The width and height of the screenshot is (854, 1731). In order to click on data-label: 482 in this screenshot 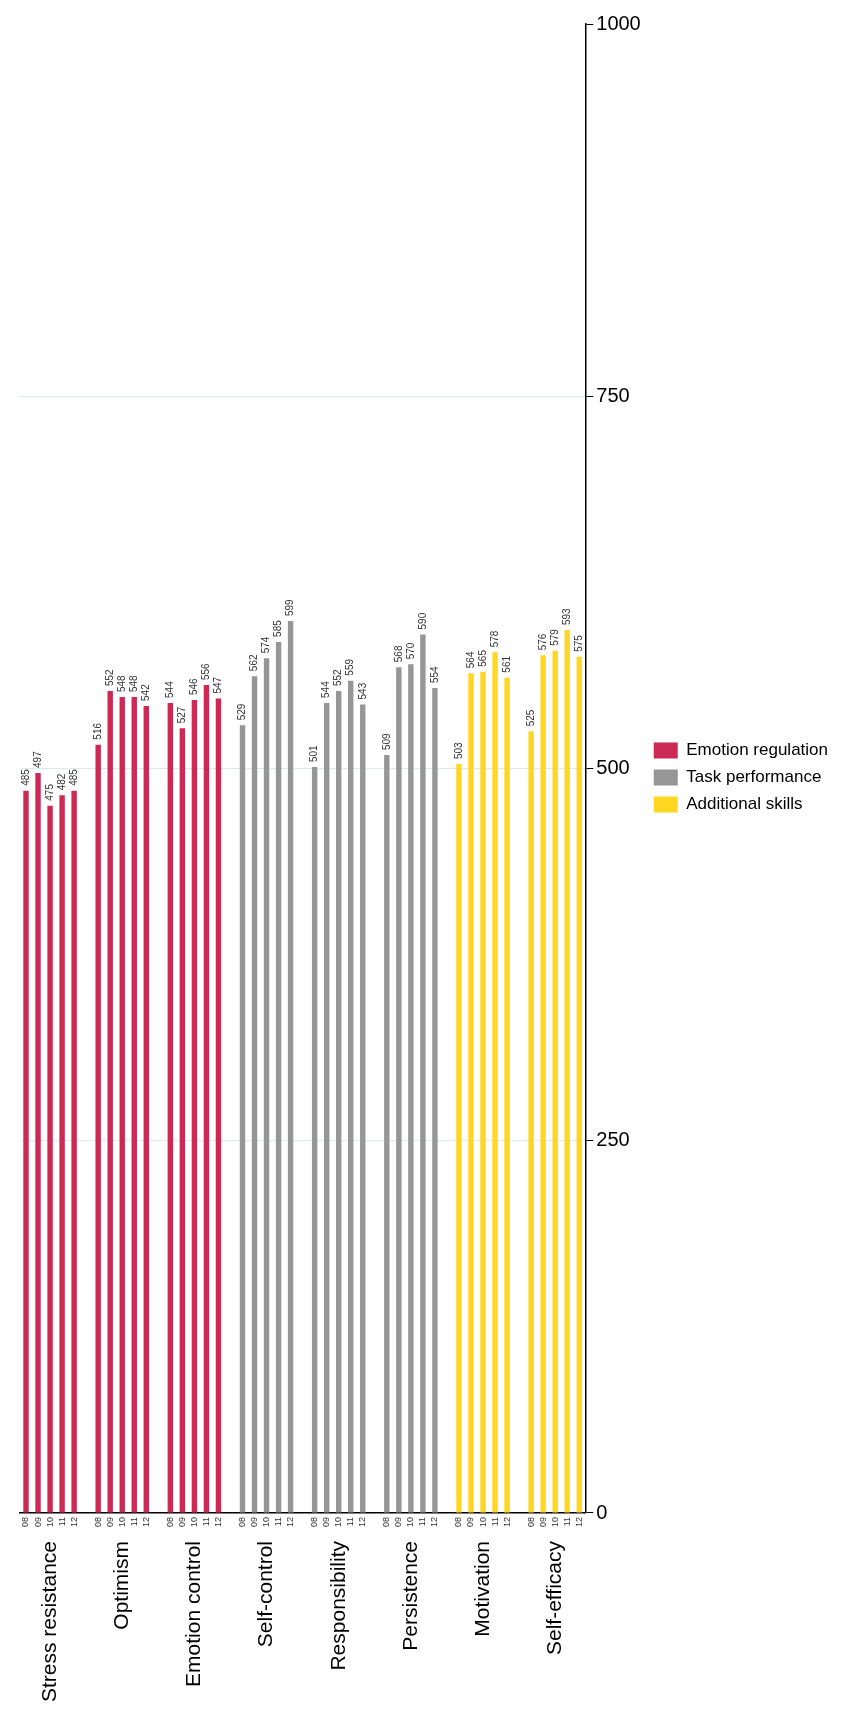, I will do `click(61, 782)`.